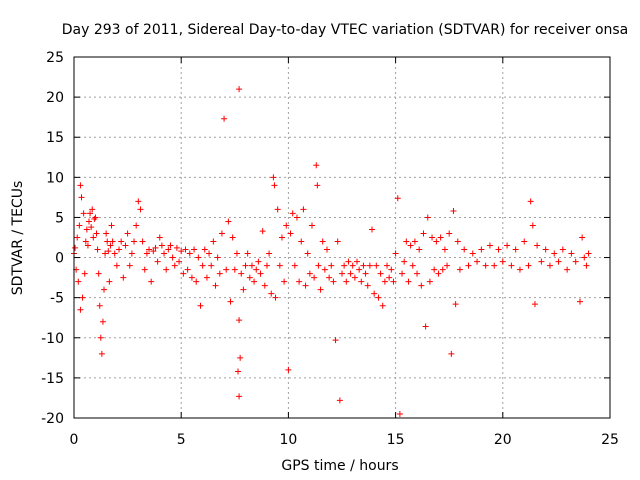  Describe the element at coordinates (181, 440) in the screenshot. I see `x-tick-label: 5` at that location.